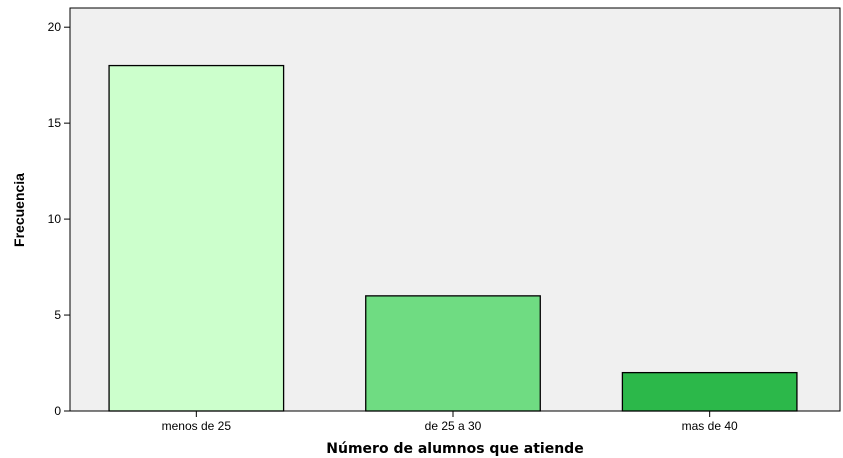 The width and height of the screenshot is (843, 458). Describe the element at coordinates (19, 210) in the screenshot. I see `y-axis-title: Frecuencia` at that location.